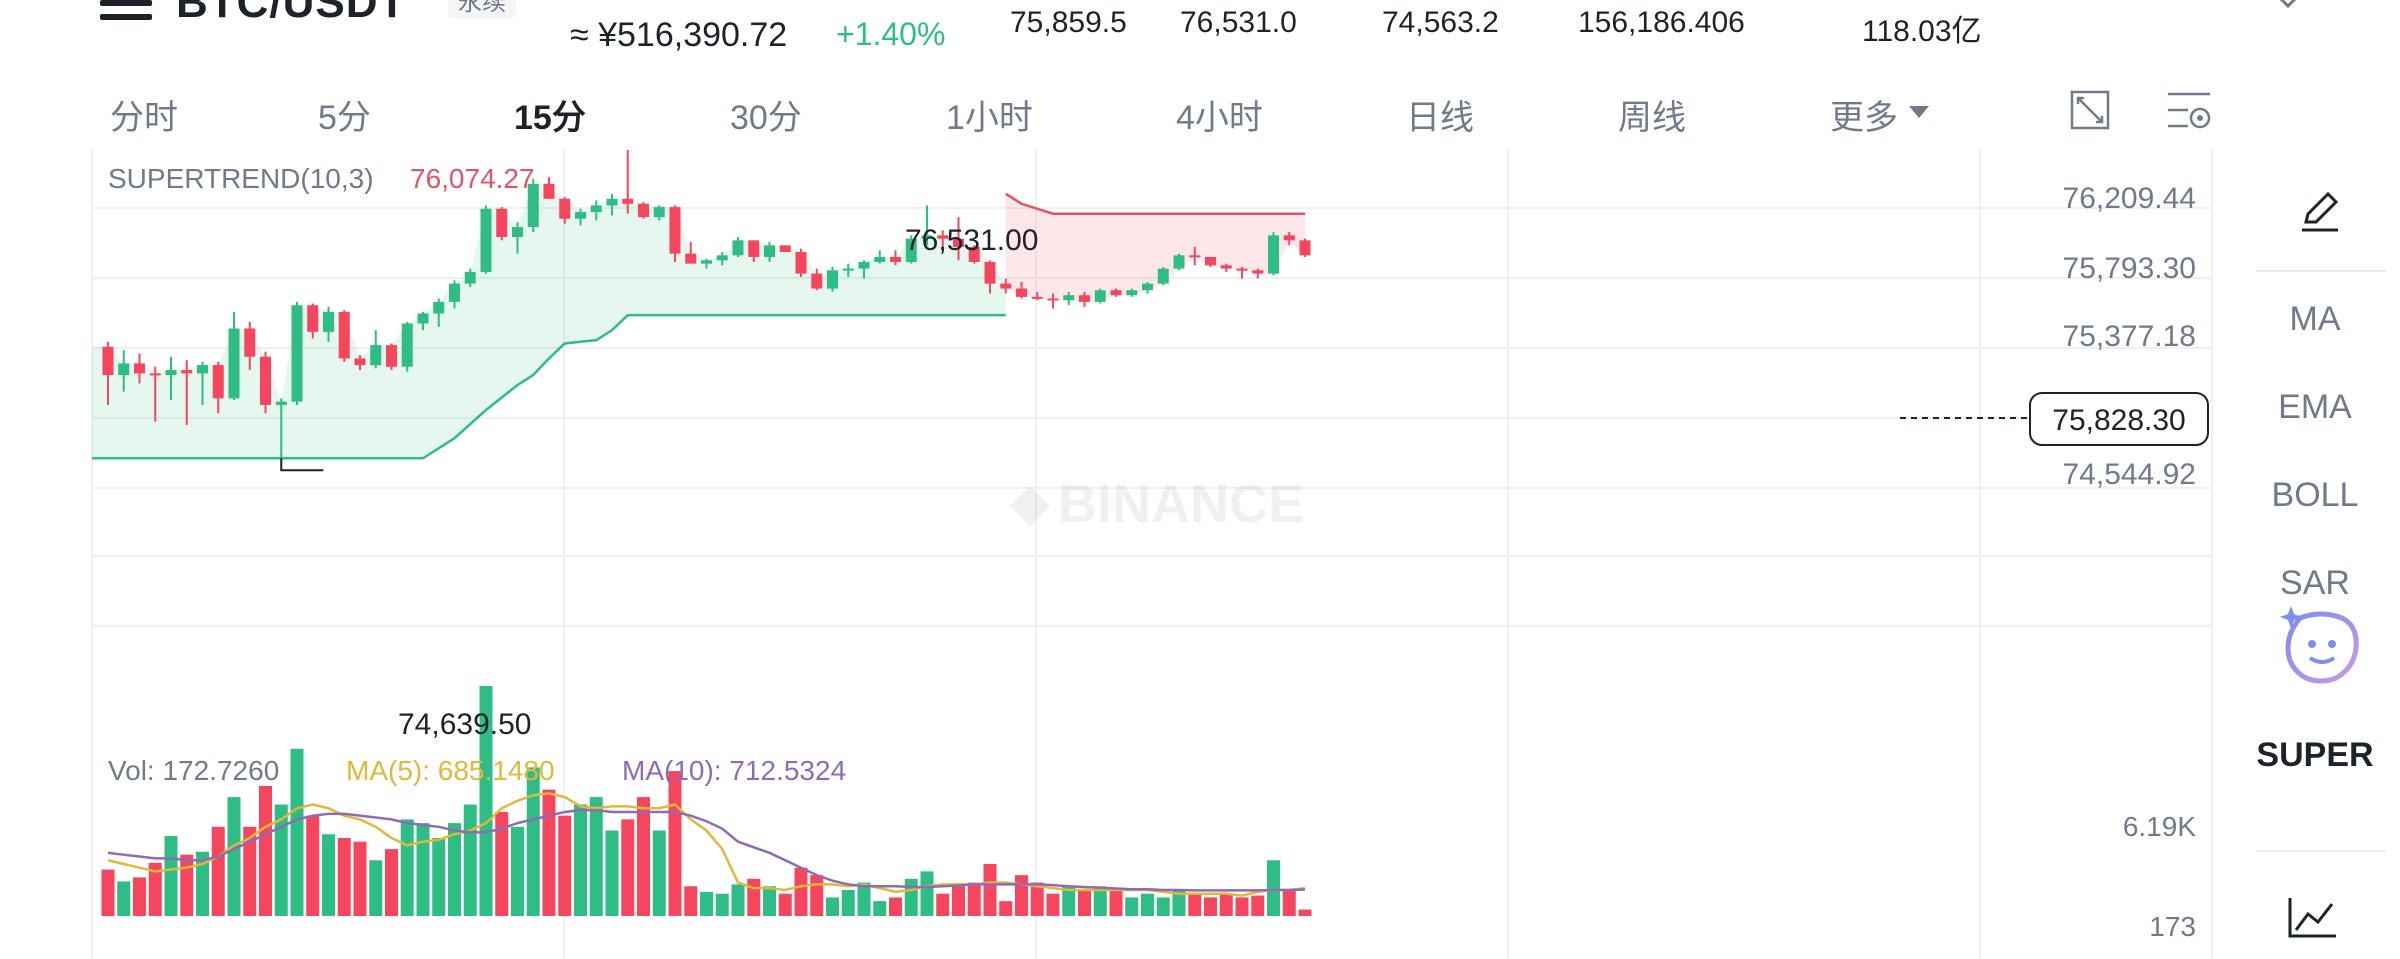 This screenshot has width=2400, height=959. What do you see at coordinates (241, 178) in the screenshot?
I see `indicator-name: SUPERTREND(10,3)` at bounding box center [241, 178].